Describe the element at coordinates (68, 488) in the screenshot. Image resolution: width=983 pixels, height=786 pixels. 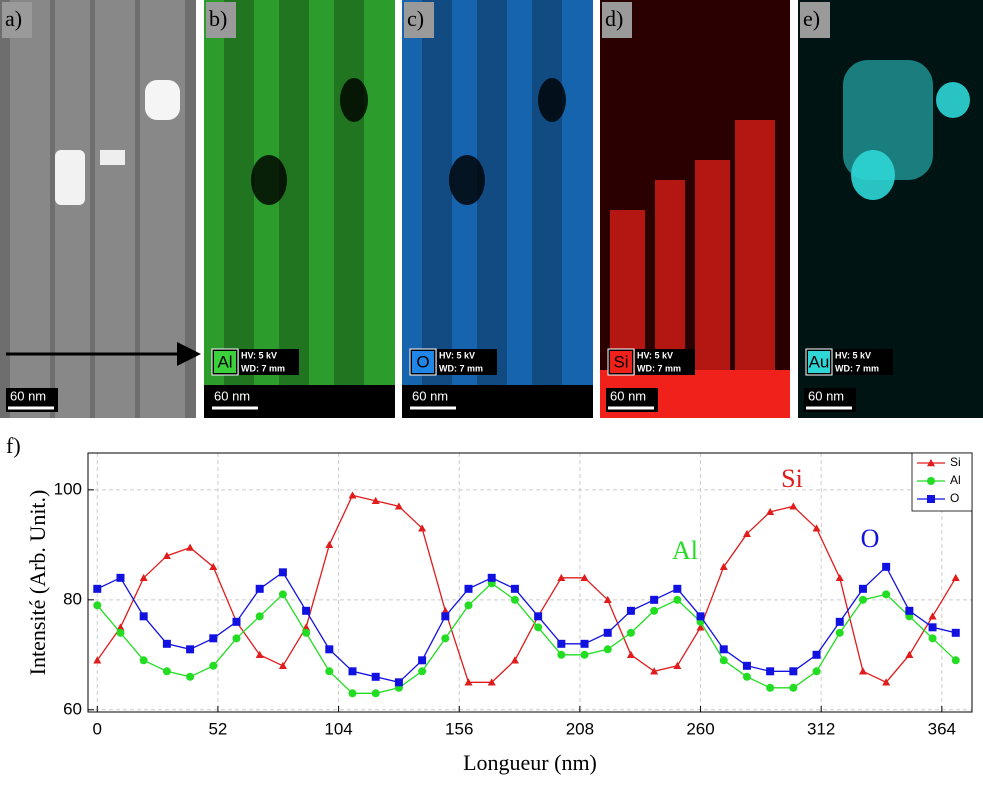
I see `y-tick-label: 100` at that location.